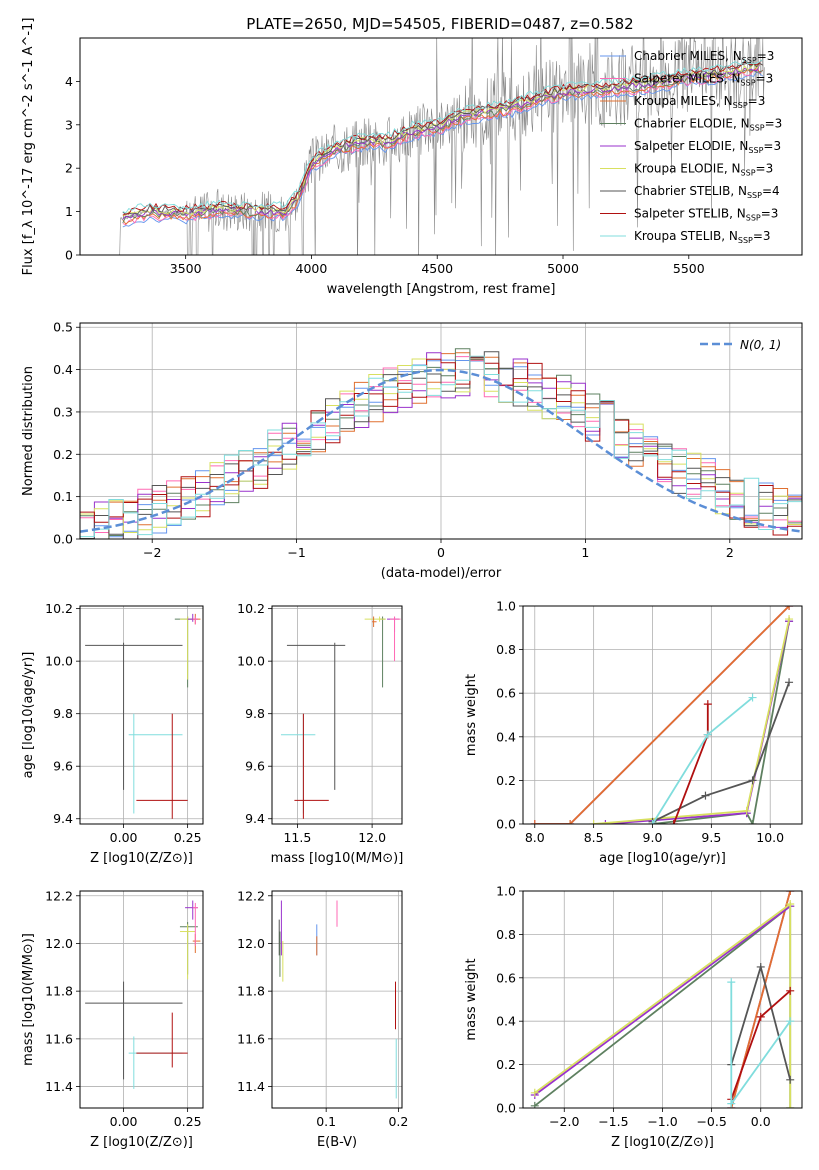 The height and width of the screenshot is (1170, 819). What do you see at coordinates (59, 661) in the screenshot?
I see `y-tick-label: 10.0` at bounding box center [59, 661].